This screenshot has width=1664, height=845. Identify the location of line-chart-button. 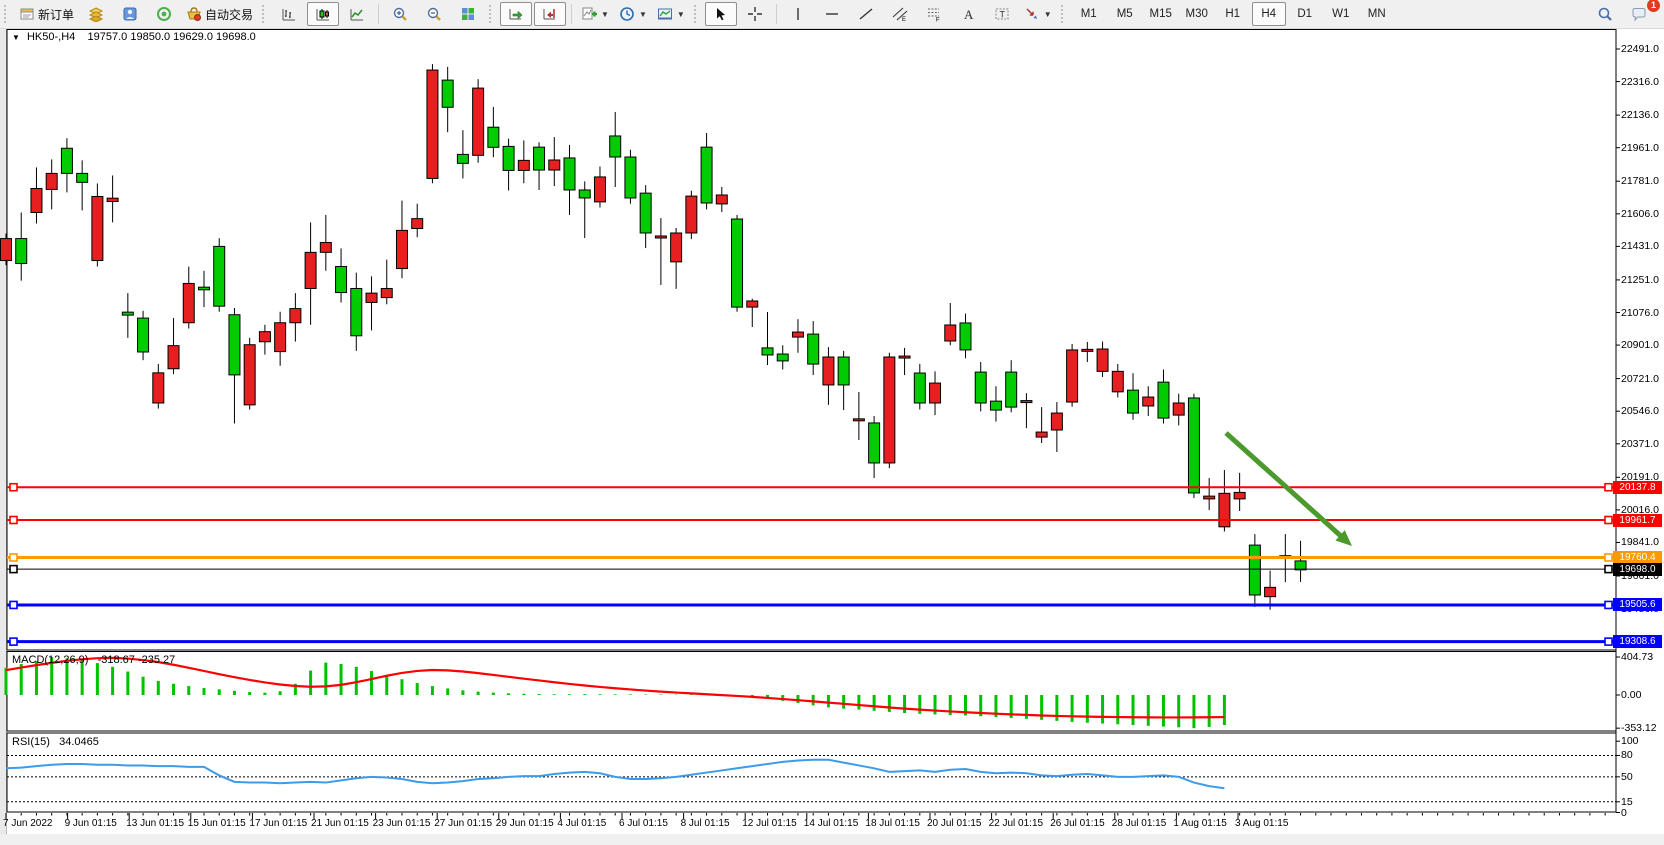
(357, 14).